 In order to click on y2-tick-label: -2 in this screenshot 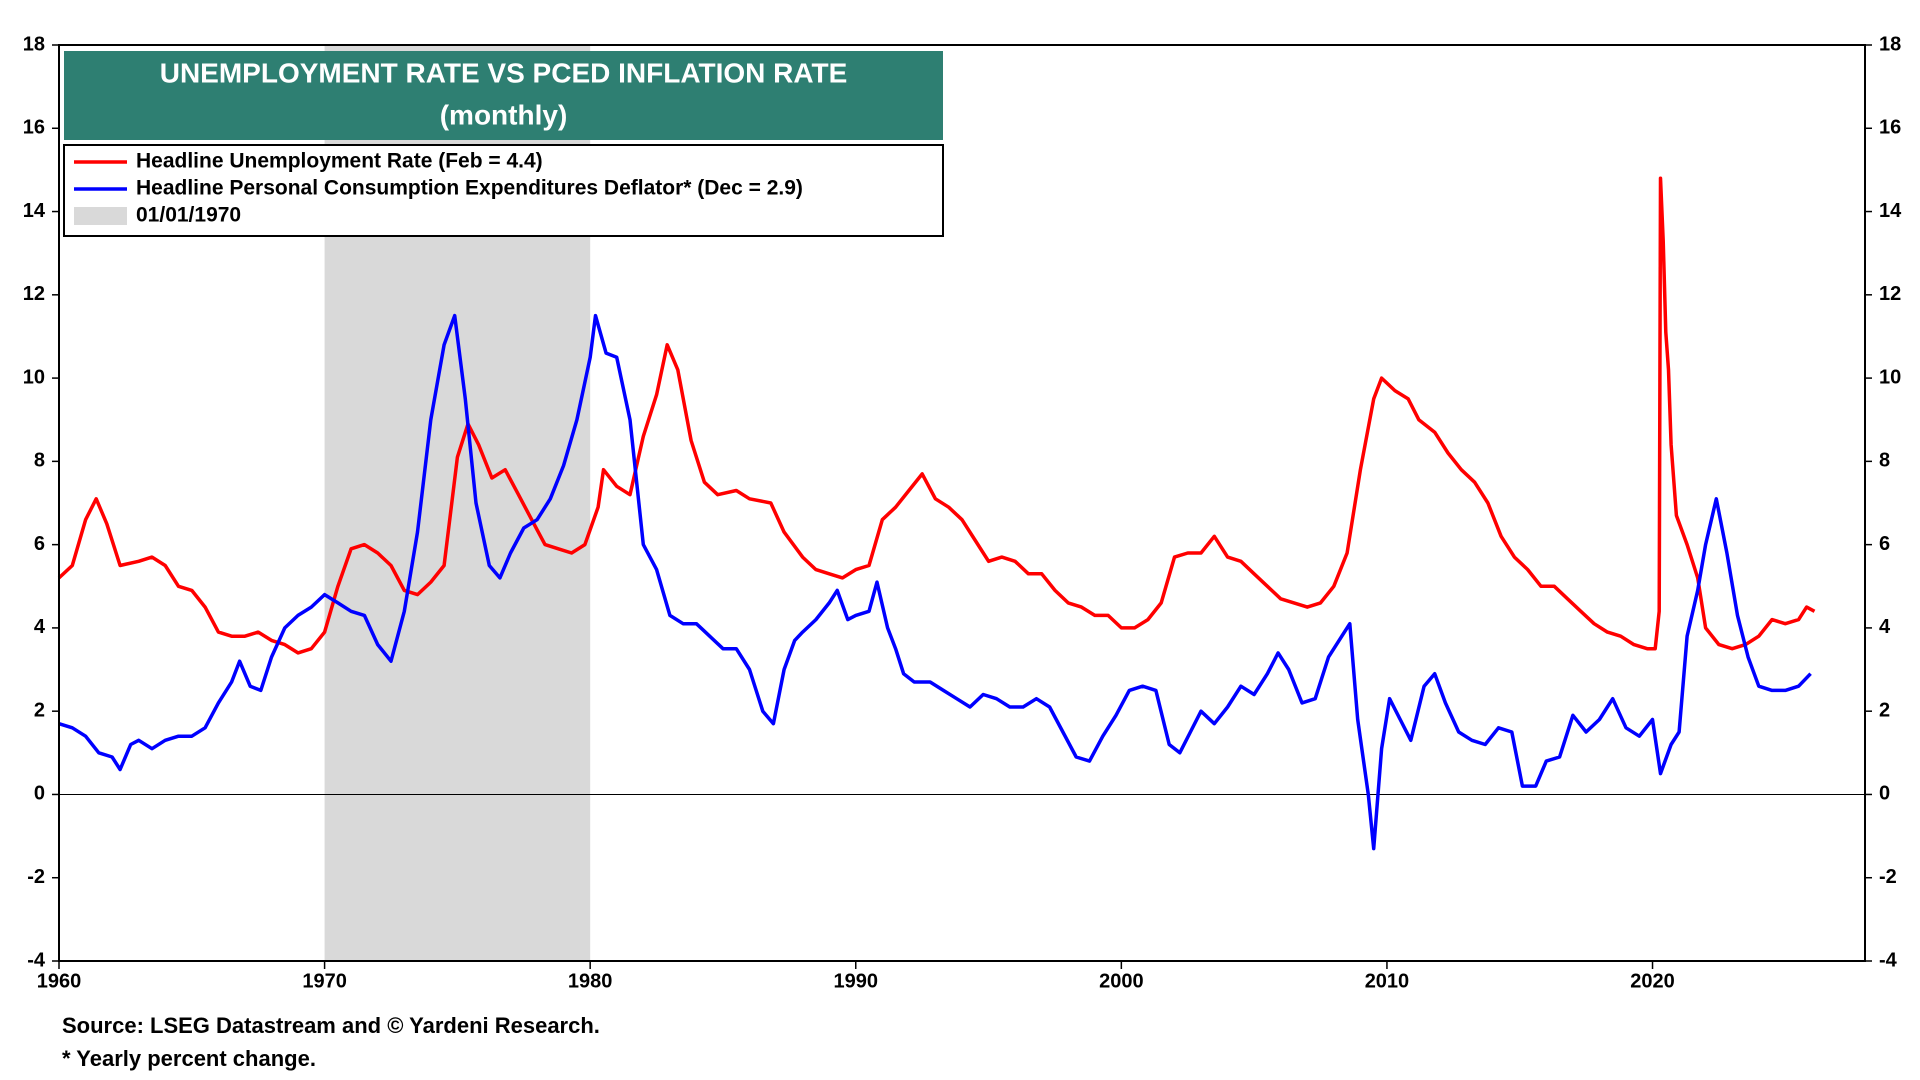, I will do `click(1888, 877)`.